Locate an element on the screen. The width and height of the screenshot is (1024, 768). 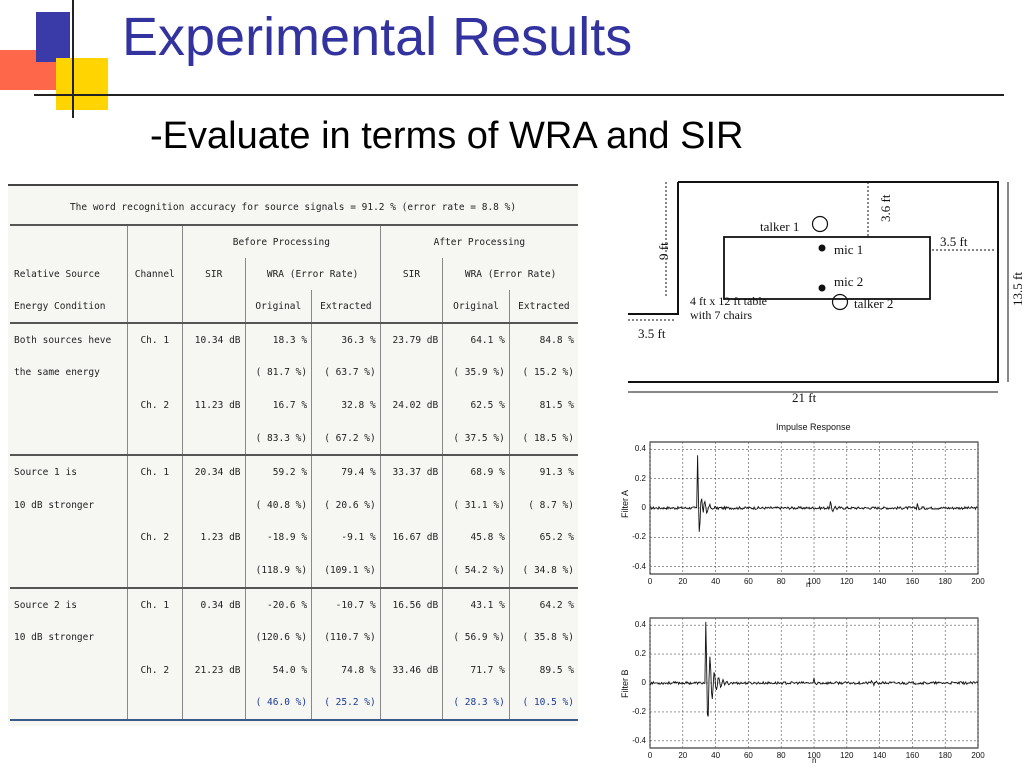
table-cell: ( 10.5 %) is located at coordinates (543, 704).